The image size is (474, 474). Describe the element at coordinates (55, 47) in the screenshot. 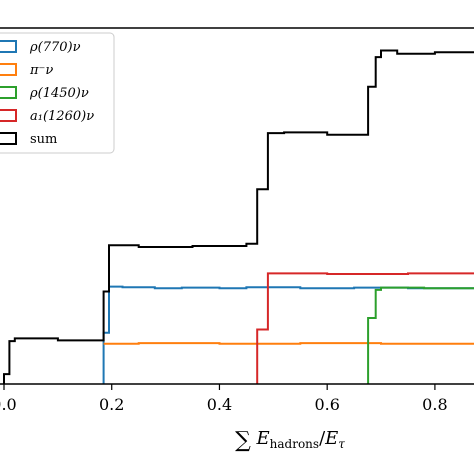

I see `legend-label: ρ(770)ν` at that location.